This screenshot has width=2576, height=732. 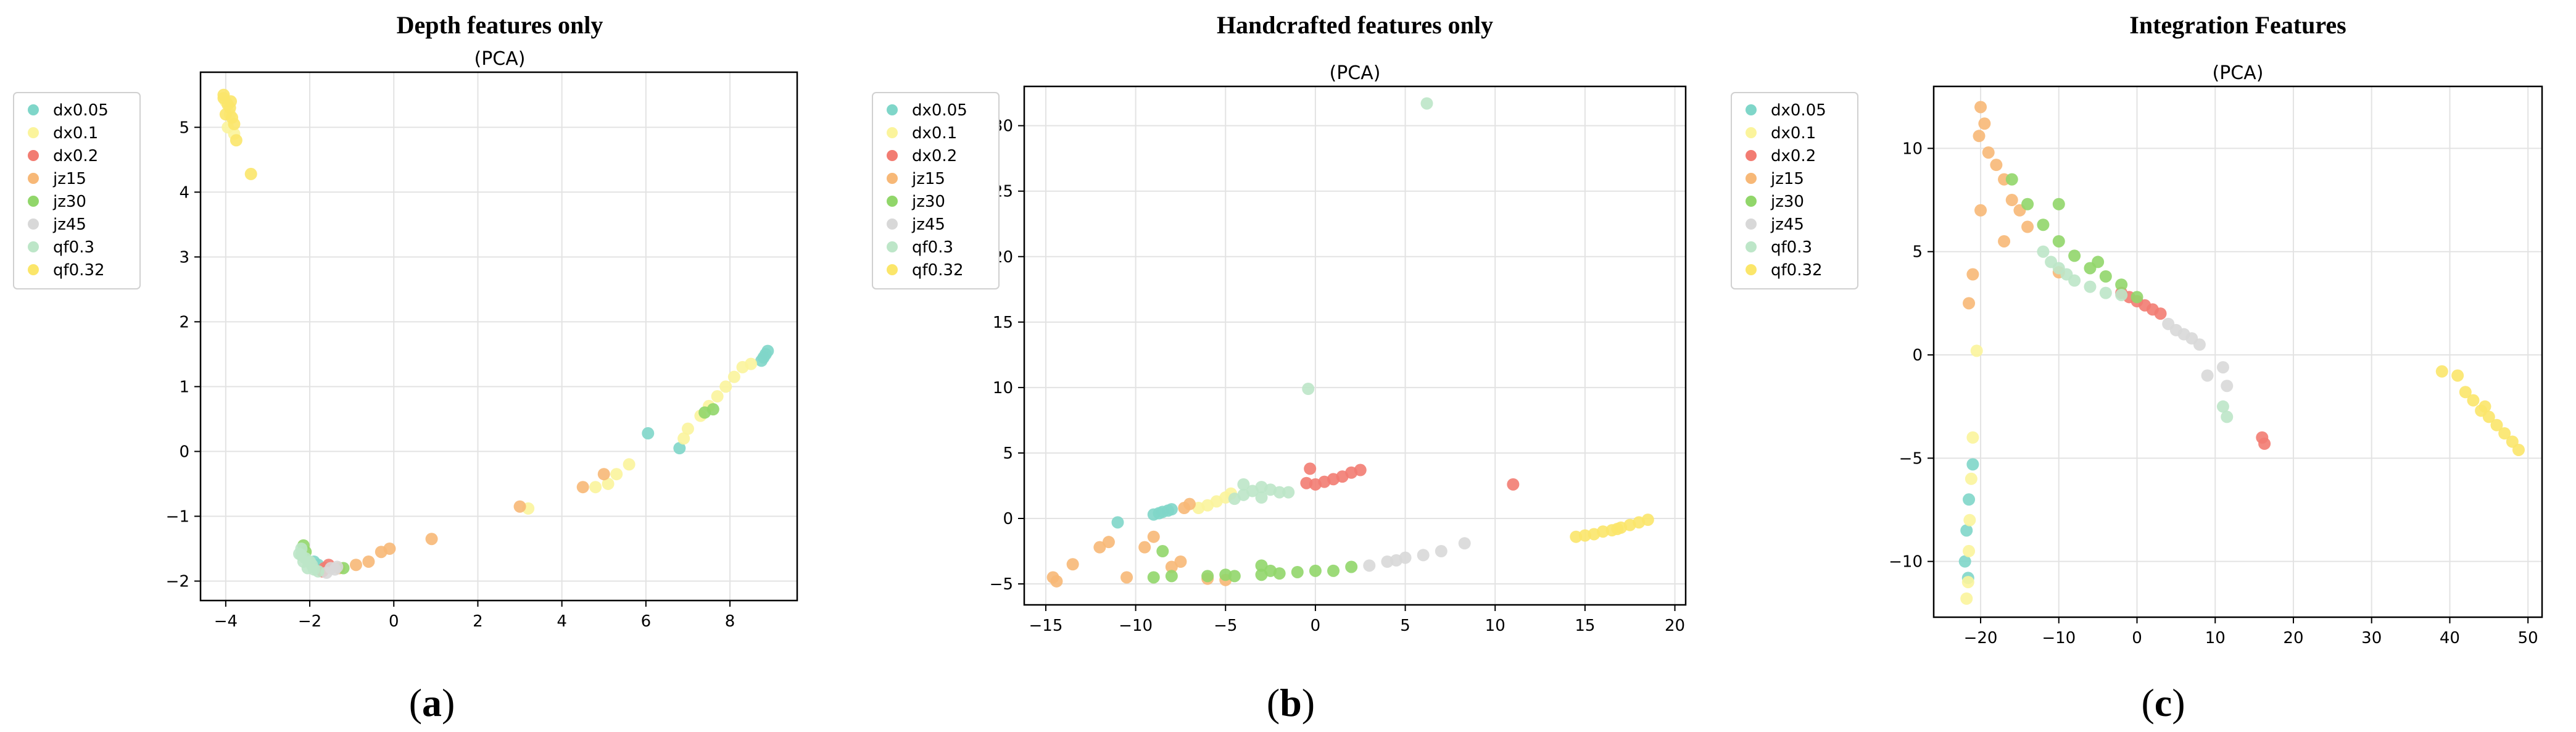 What do you see at coordinates (2215, 638) in the screenshot?
I see `x-tick-label: 10` at bounding box center [2215, 638].